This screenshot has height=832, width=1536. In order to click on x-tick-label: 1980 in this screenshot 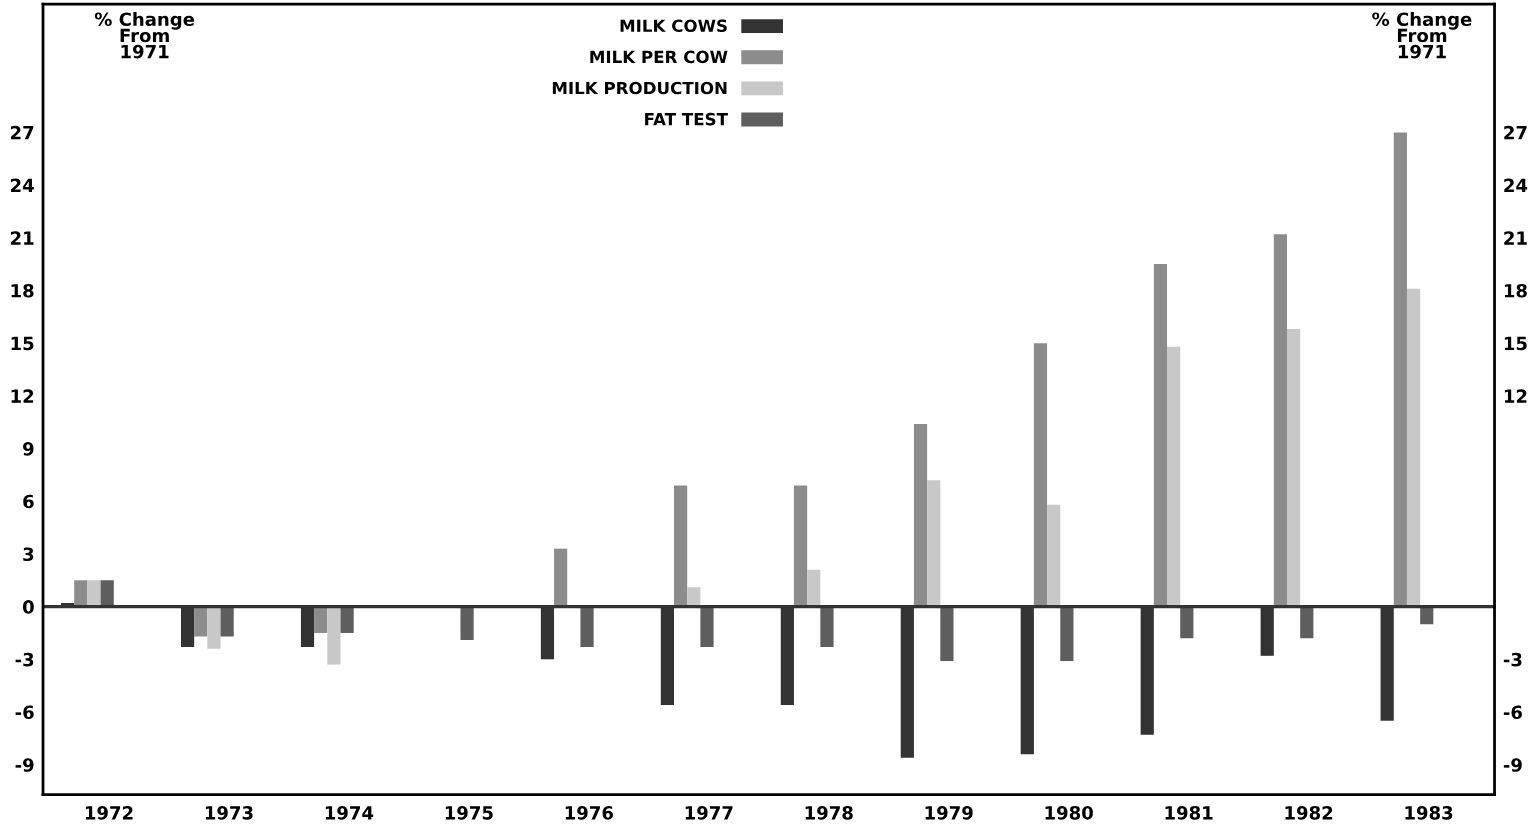, I will do `click(1069, 812)`.